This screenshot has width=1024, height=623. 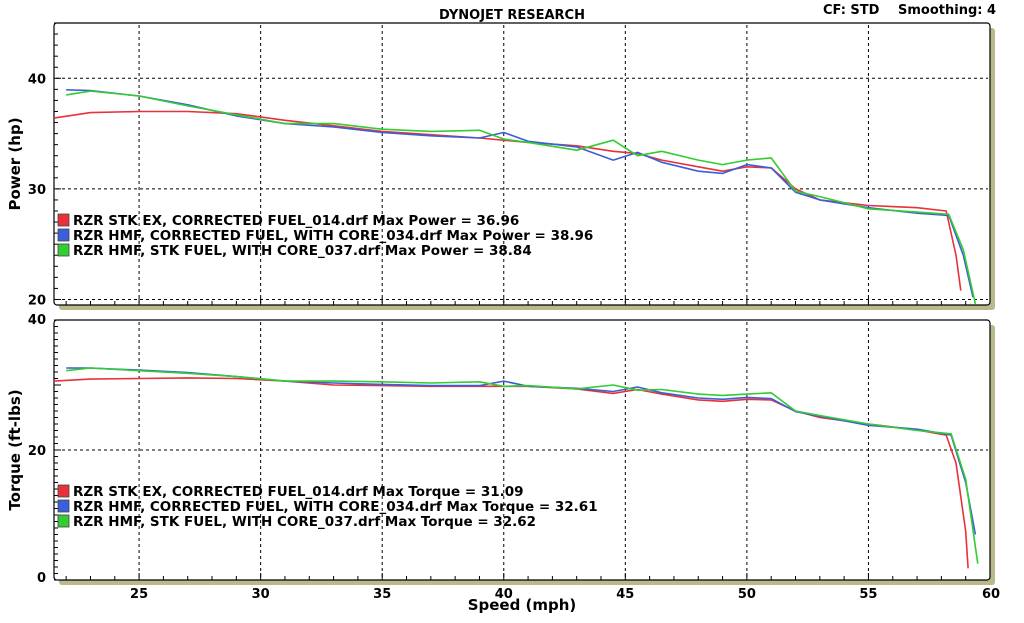 I want to click on x-tick-label: 40, so click(x=504, y=594).